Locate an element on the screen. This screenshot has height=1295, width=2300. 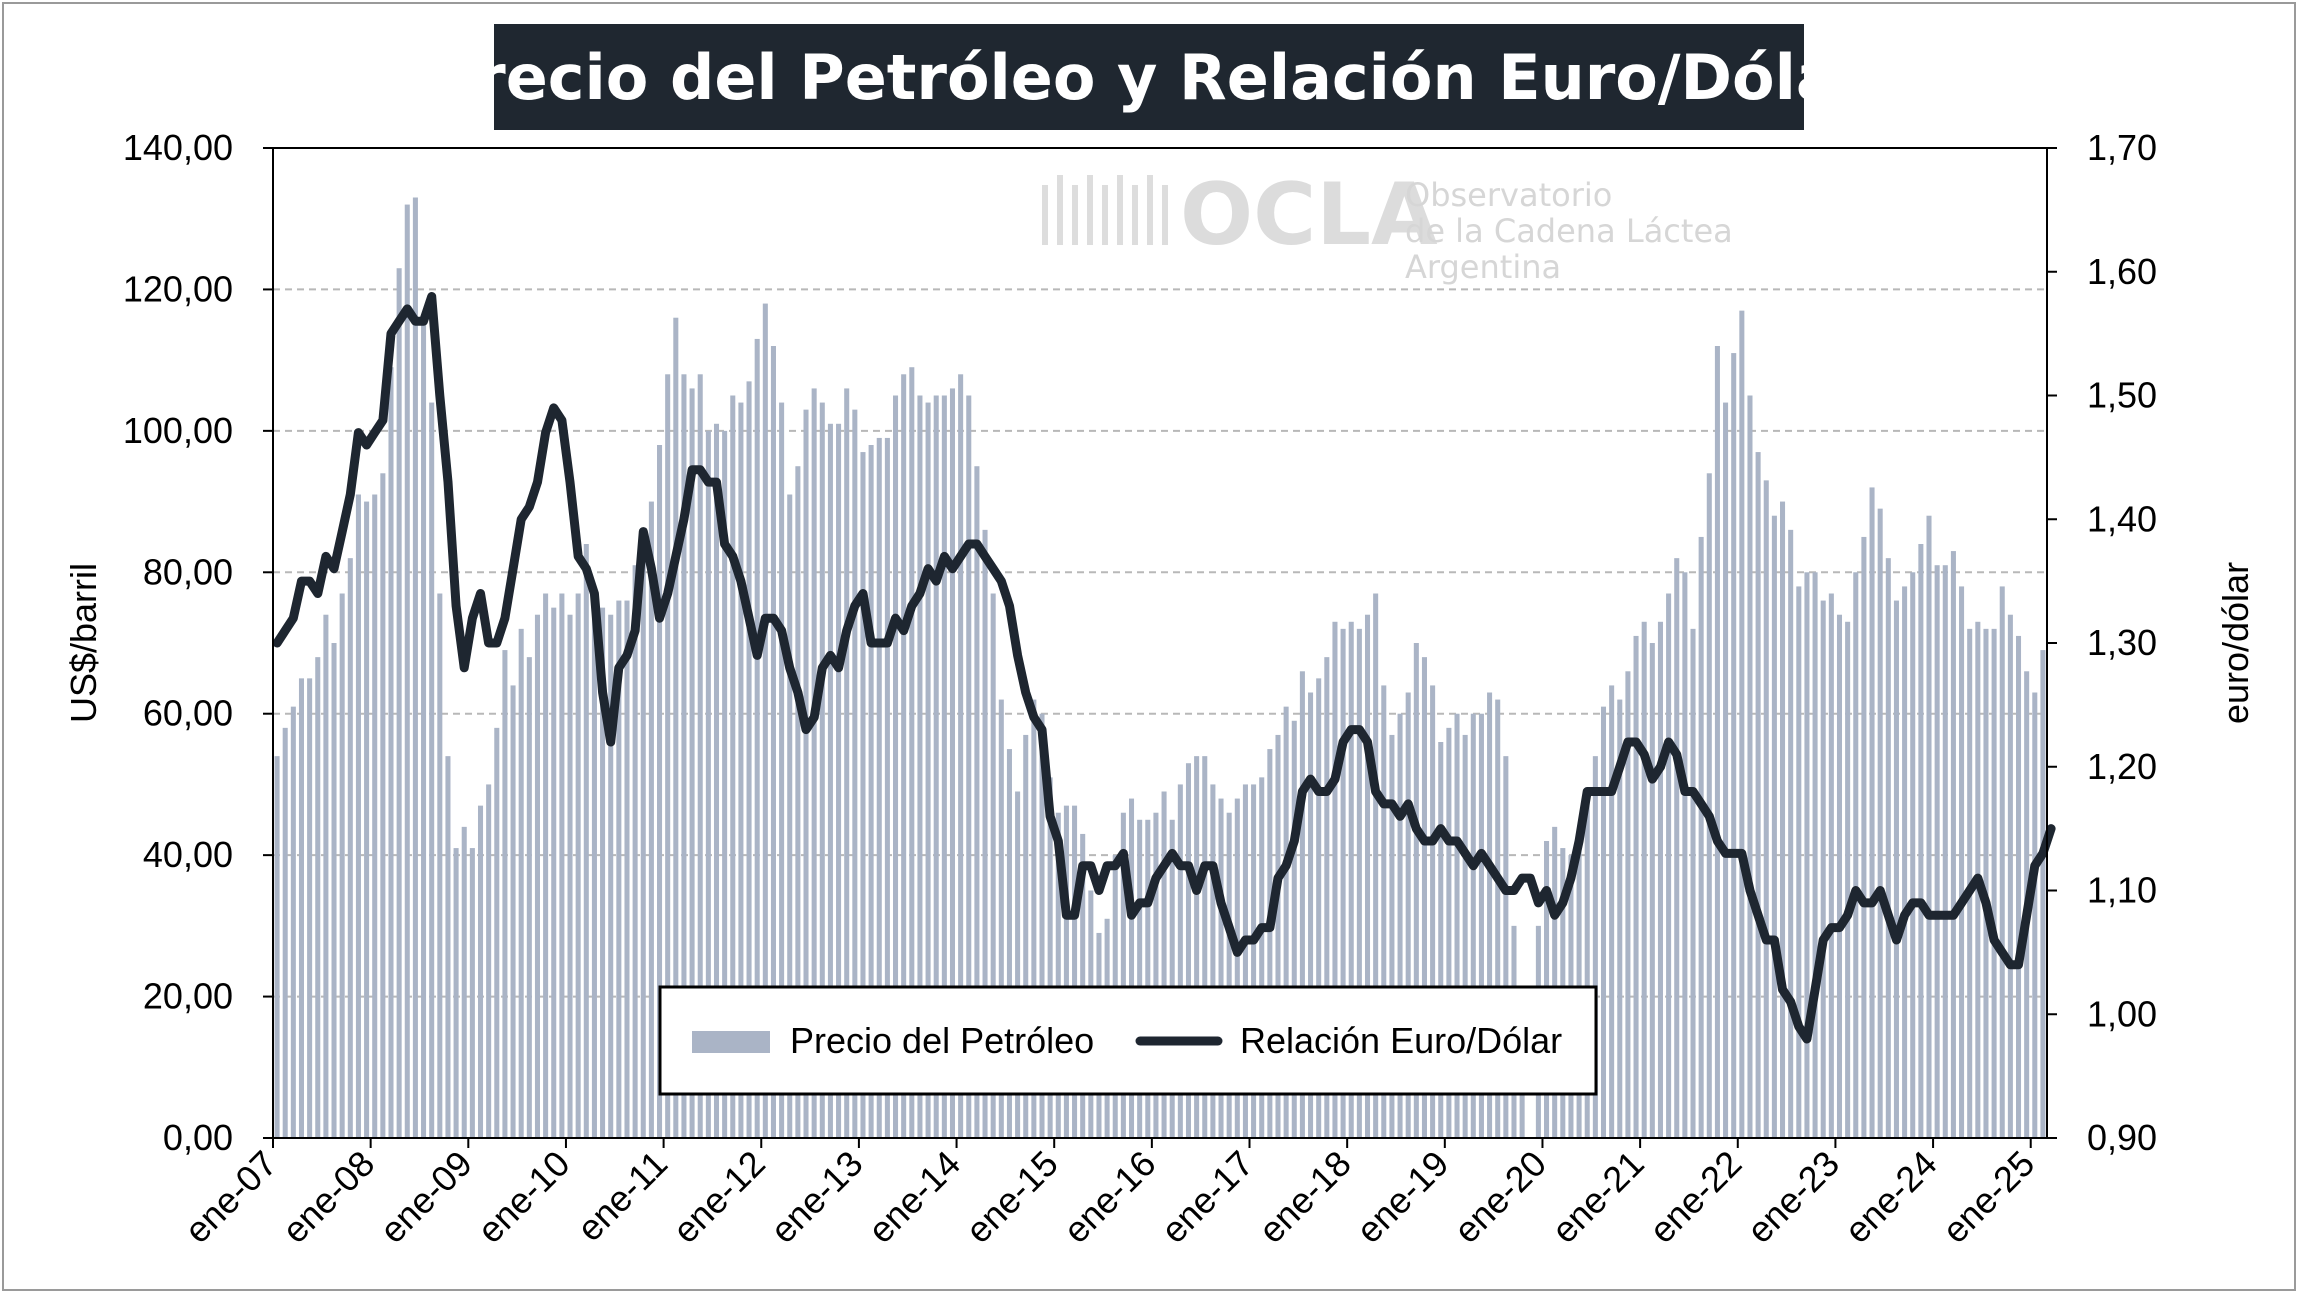
x-tick-label: ene-19 is located at coordinates (1402, 1197).